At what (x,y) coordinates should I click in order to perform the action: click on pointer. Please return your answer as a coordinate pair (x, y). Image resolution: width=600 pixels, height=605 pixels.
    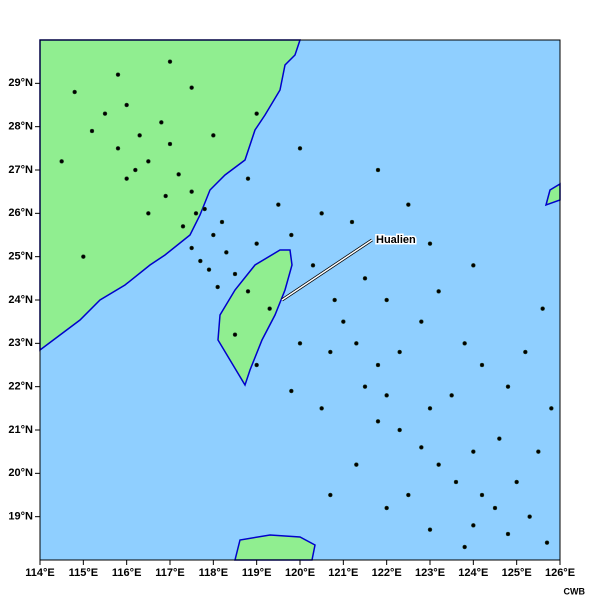
    Looking at the image, I should click on (327, 270).